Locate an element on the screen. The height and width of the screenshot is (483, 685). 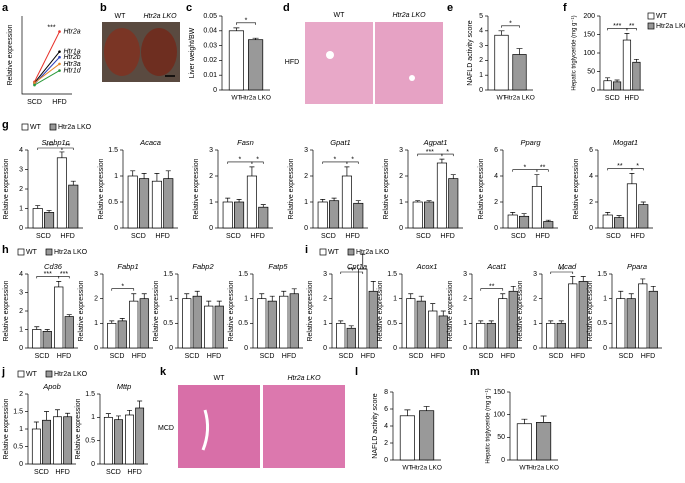
y-tick-label: 100 is located at coordinates (589, 53).